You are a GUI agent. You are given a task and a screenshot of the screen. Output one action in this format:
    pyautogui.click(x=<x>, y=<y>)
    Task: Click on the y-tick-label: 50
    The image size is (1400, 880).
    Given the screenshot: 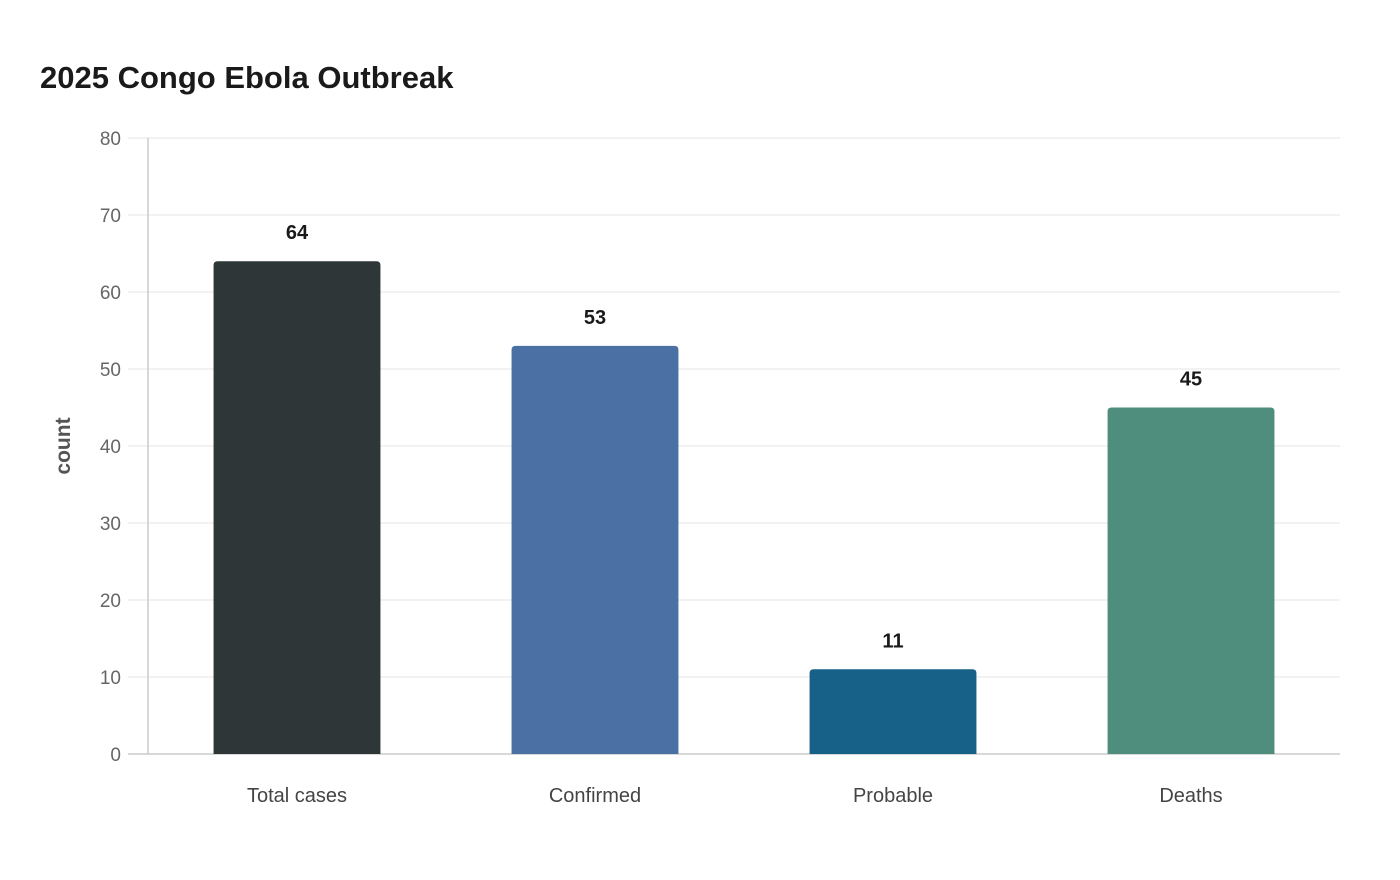 What is the action you would take?
    pyautogui.click(x=110, y=370)
    